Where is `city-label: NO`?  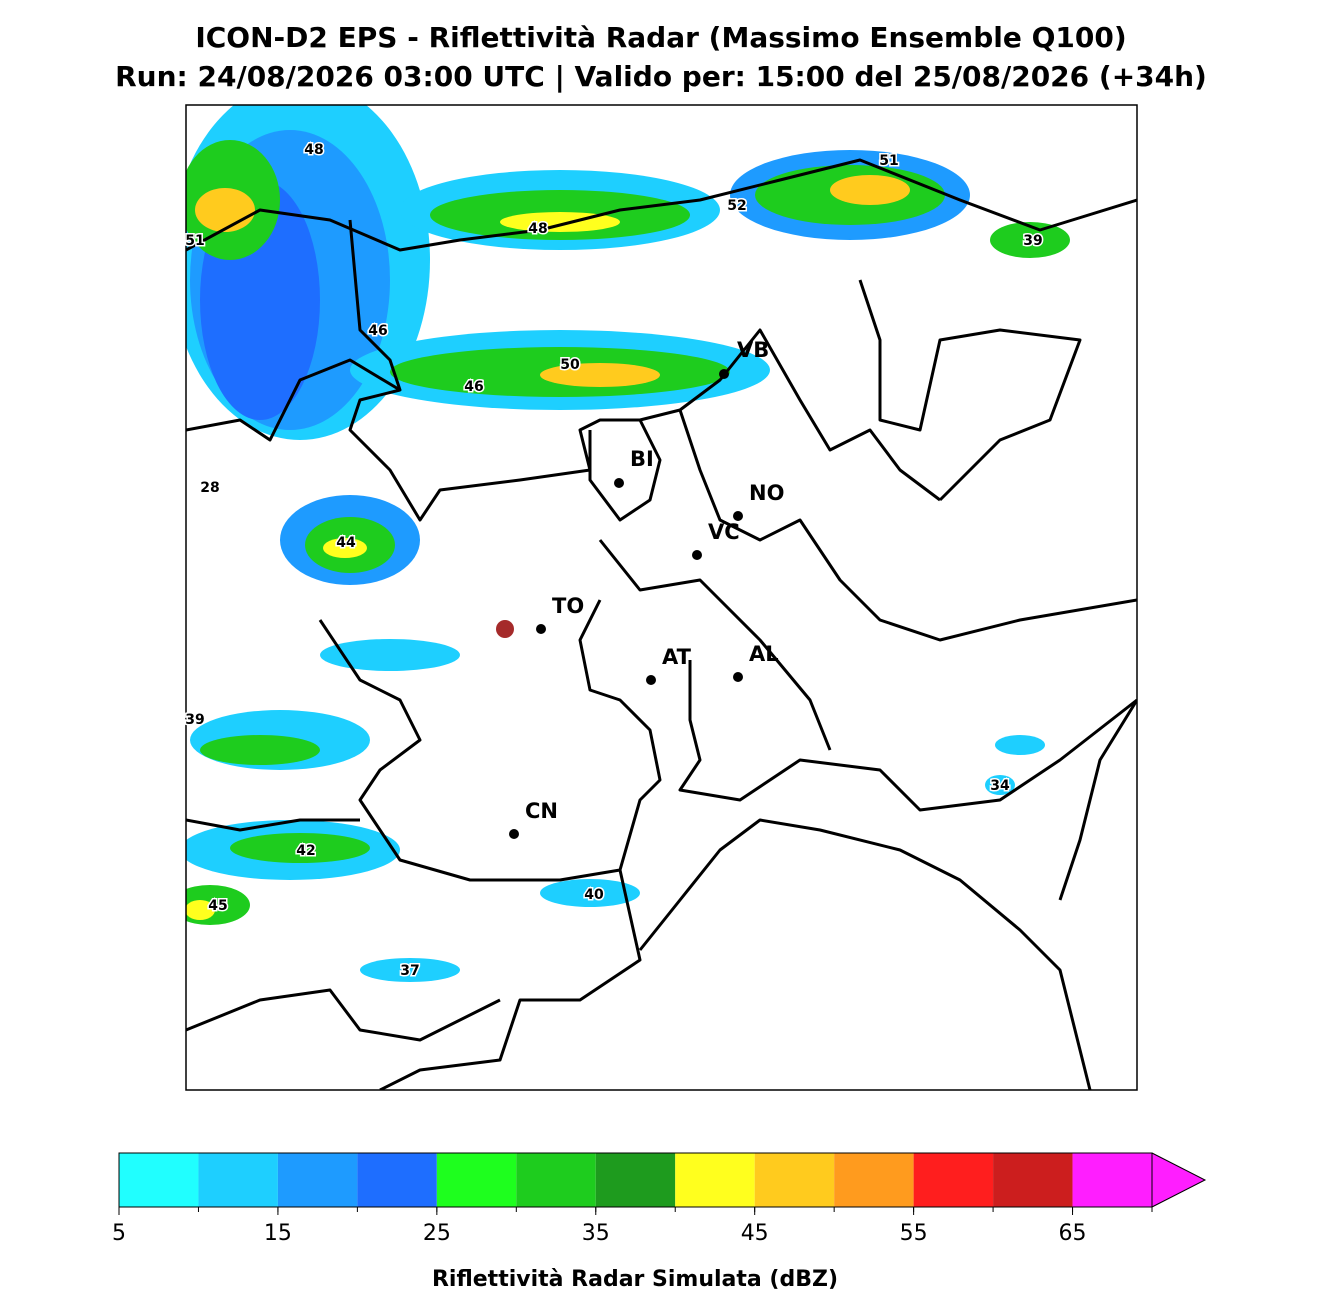
city-label: NO is located at coordinates (766, 493).